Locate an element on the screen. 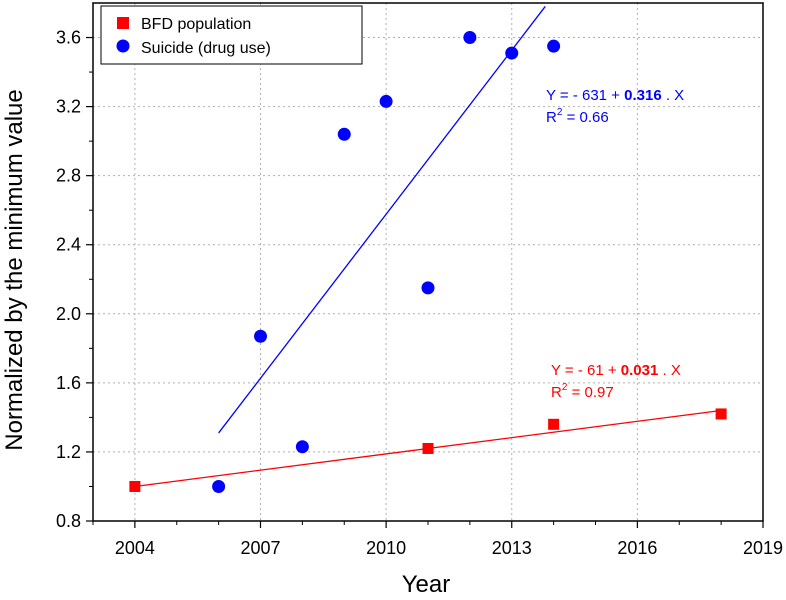 This screenshot has height=600, width=786. equation-bfd-fit: Y = - 61 + 0.031 . X is located at coordinates (616, 370).